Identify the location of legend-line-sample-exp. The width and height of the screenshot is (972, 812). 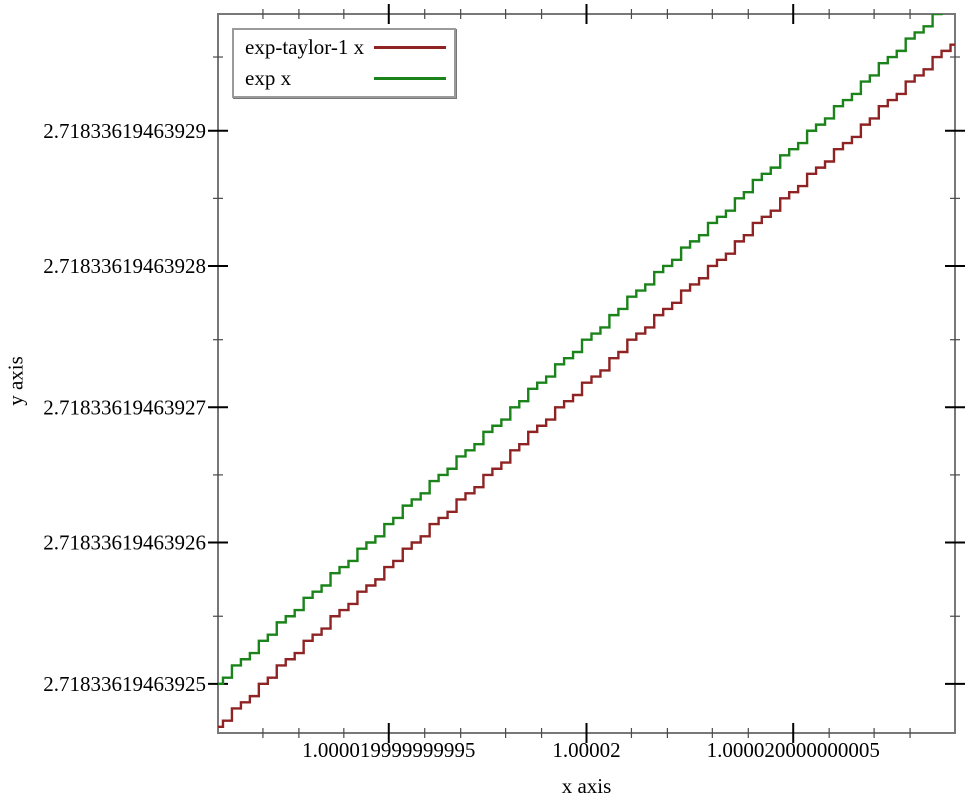
(410, 78).